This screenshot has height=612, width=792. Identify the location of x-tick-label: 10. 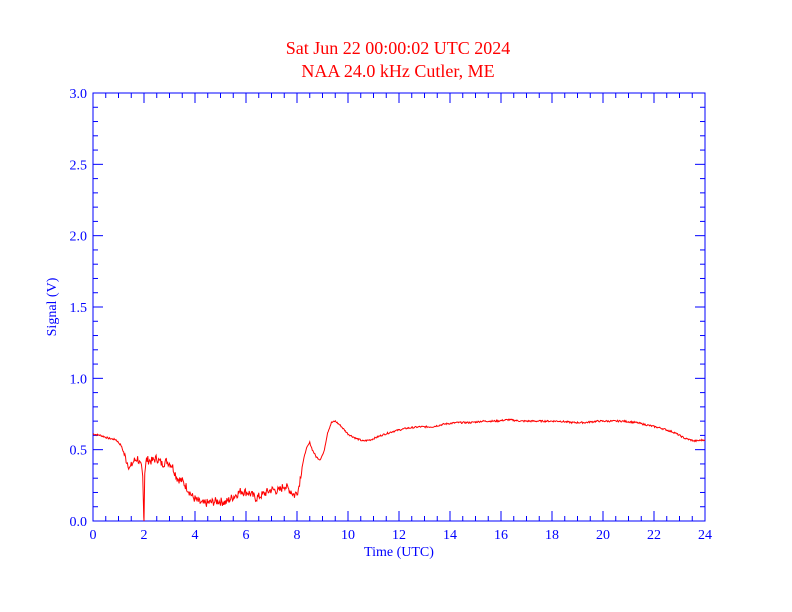
(348, 535).